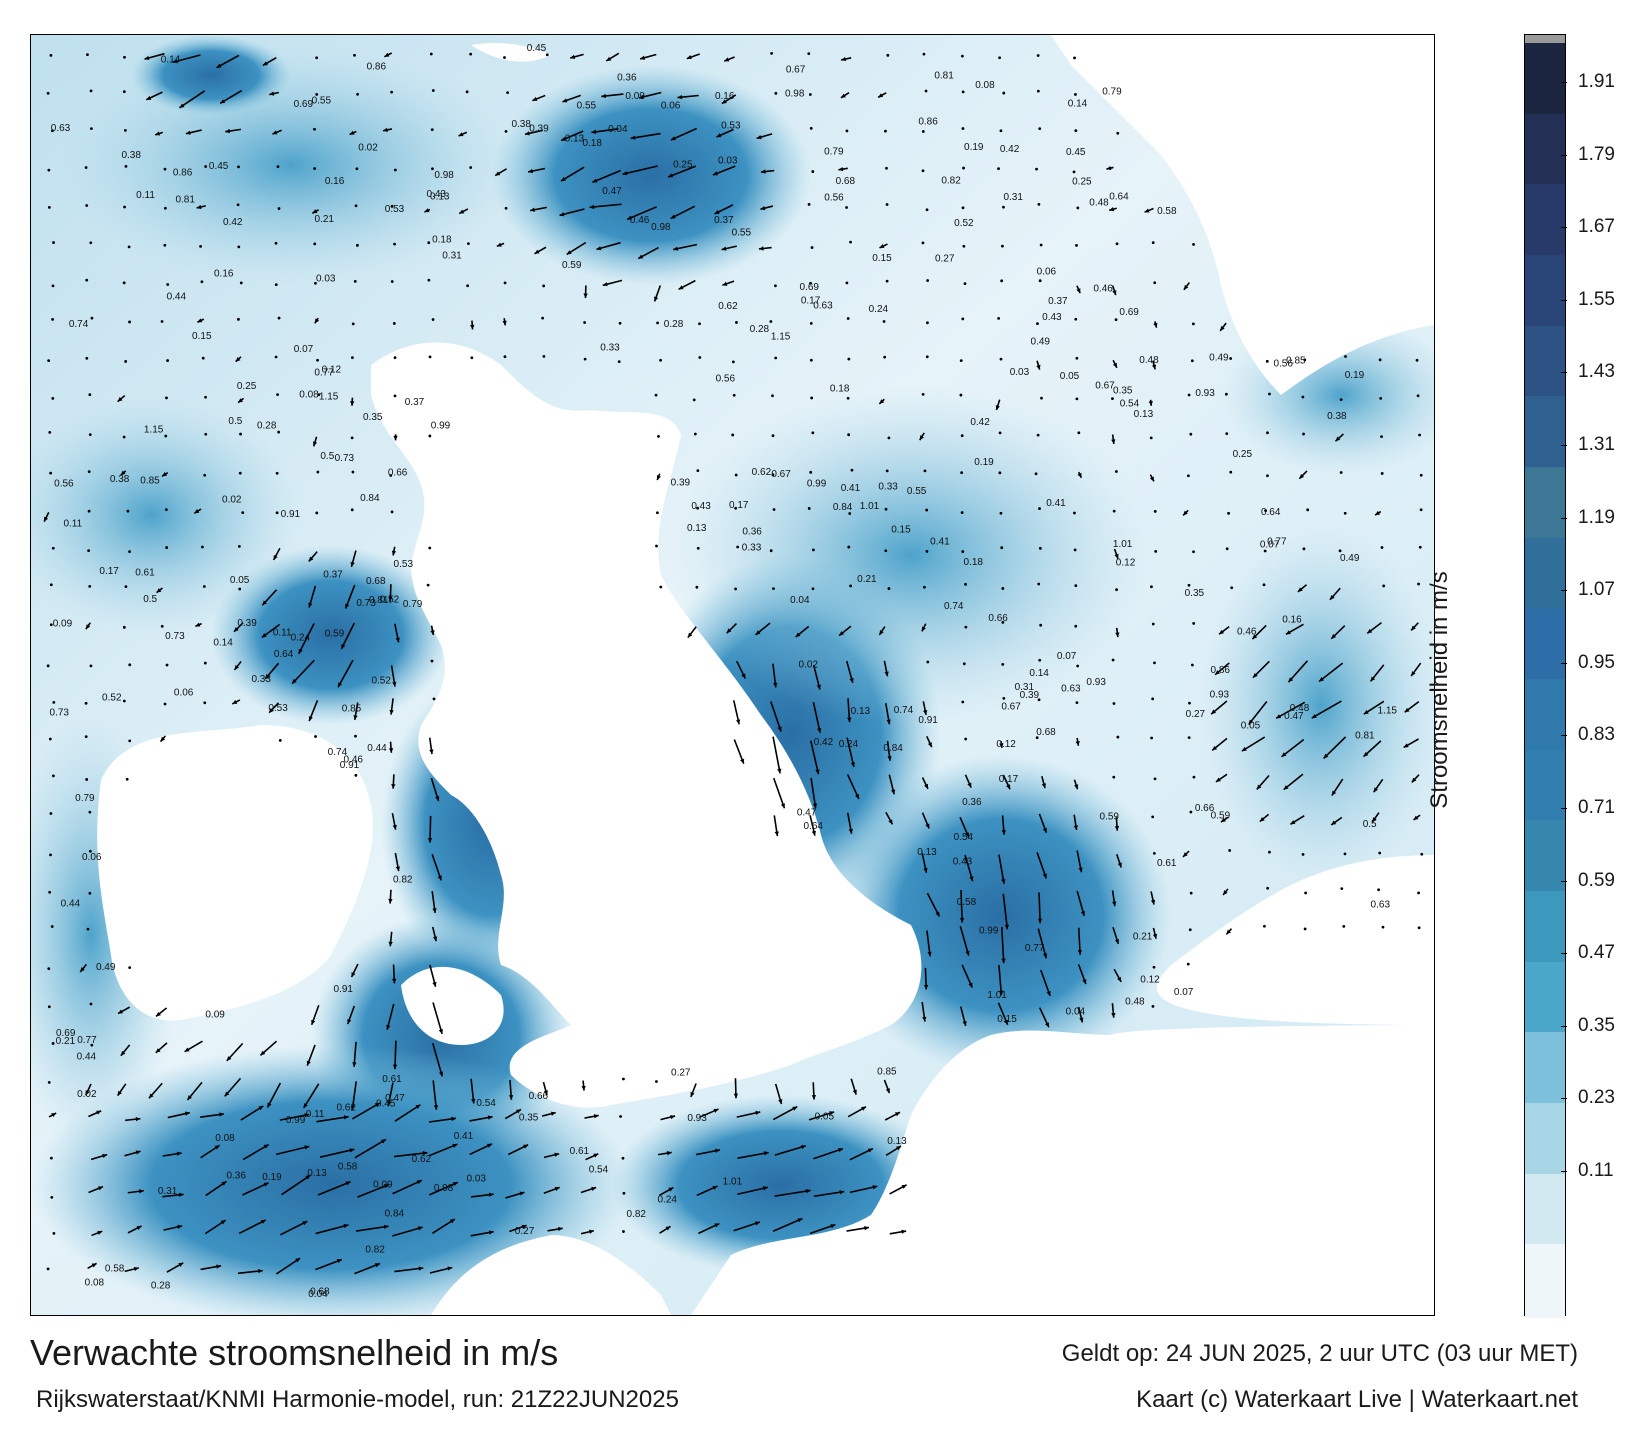 The width and height of the screenshot is (1650, 1450). What do you see at coordinates (332, 370) in the screenshot?
I see `speed-label: 0.12` at bounding box center [332, 370].